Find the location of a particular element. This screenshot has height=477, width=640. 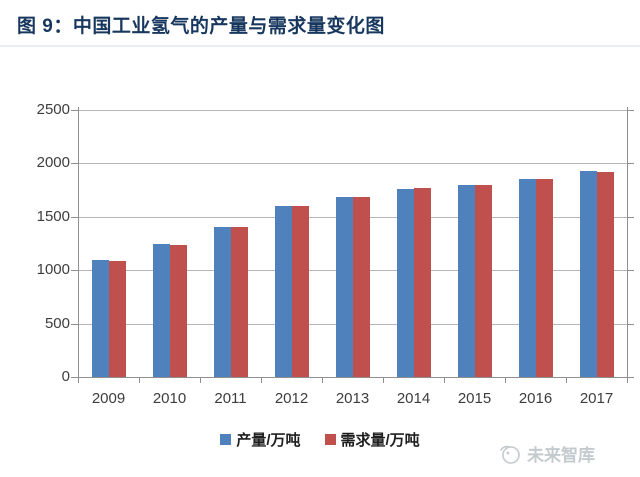

legend-swatch-demand is located at coordinates (330, 439).